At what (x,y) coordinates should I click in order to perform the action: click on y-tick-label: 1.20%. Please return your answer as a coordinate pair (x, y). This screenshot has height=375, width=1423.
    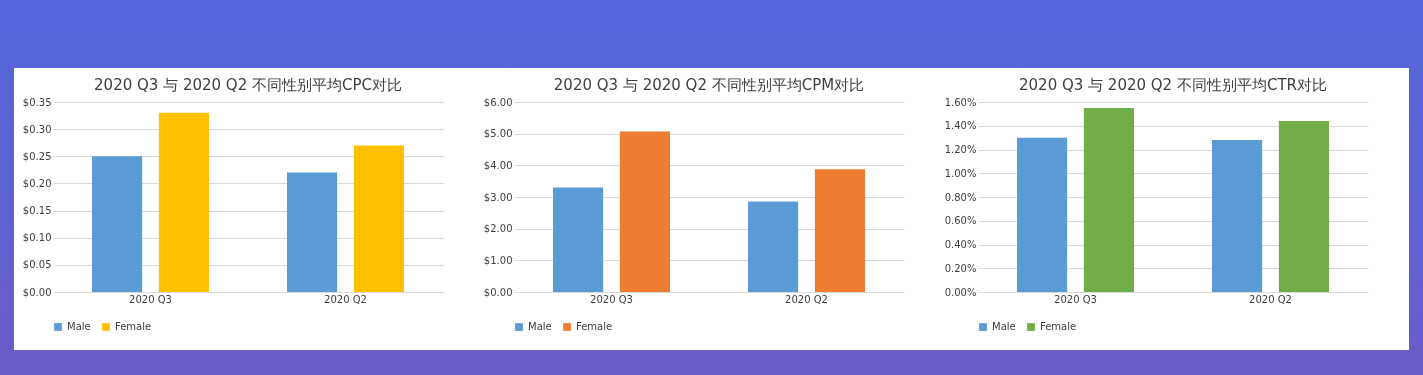
    Looking at the image, I should click on (960, 149).